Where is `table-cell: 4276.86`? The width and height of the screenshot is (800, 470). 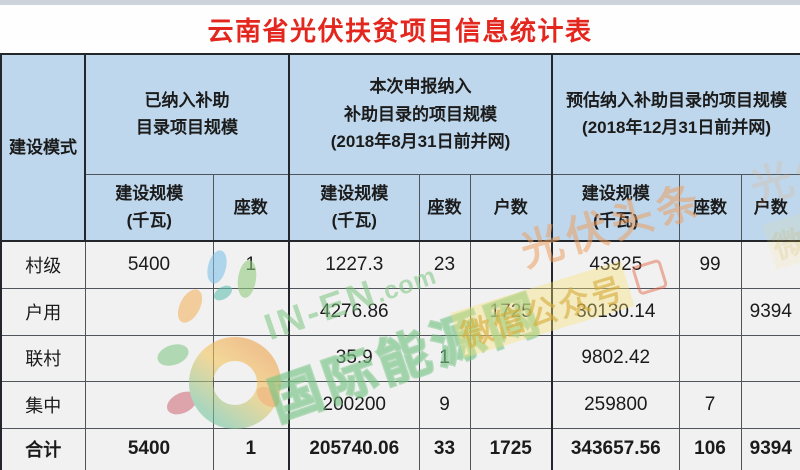
table-cell: 4276.86 is located at coordinates (354, 311).